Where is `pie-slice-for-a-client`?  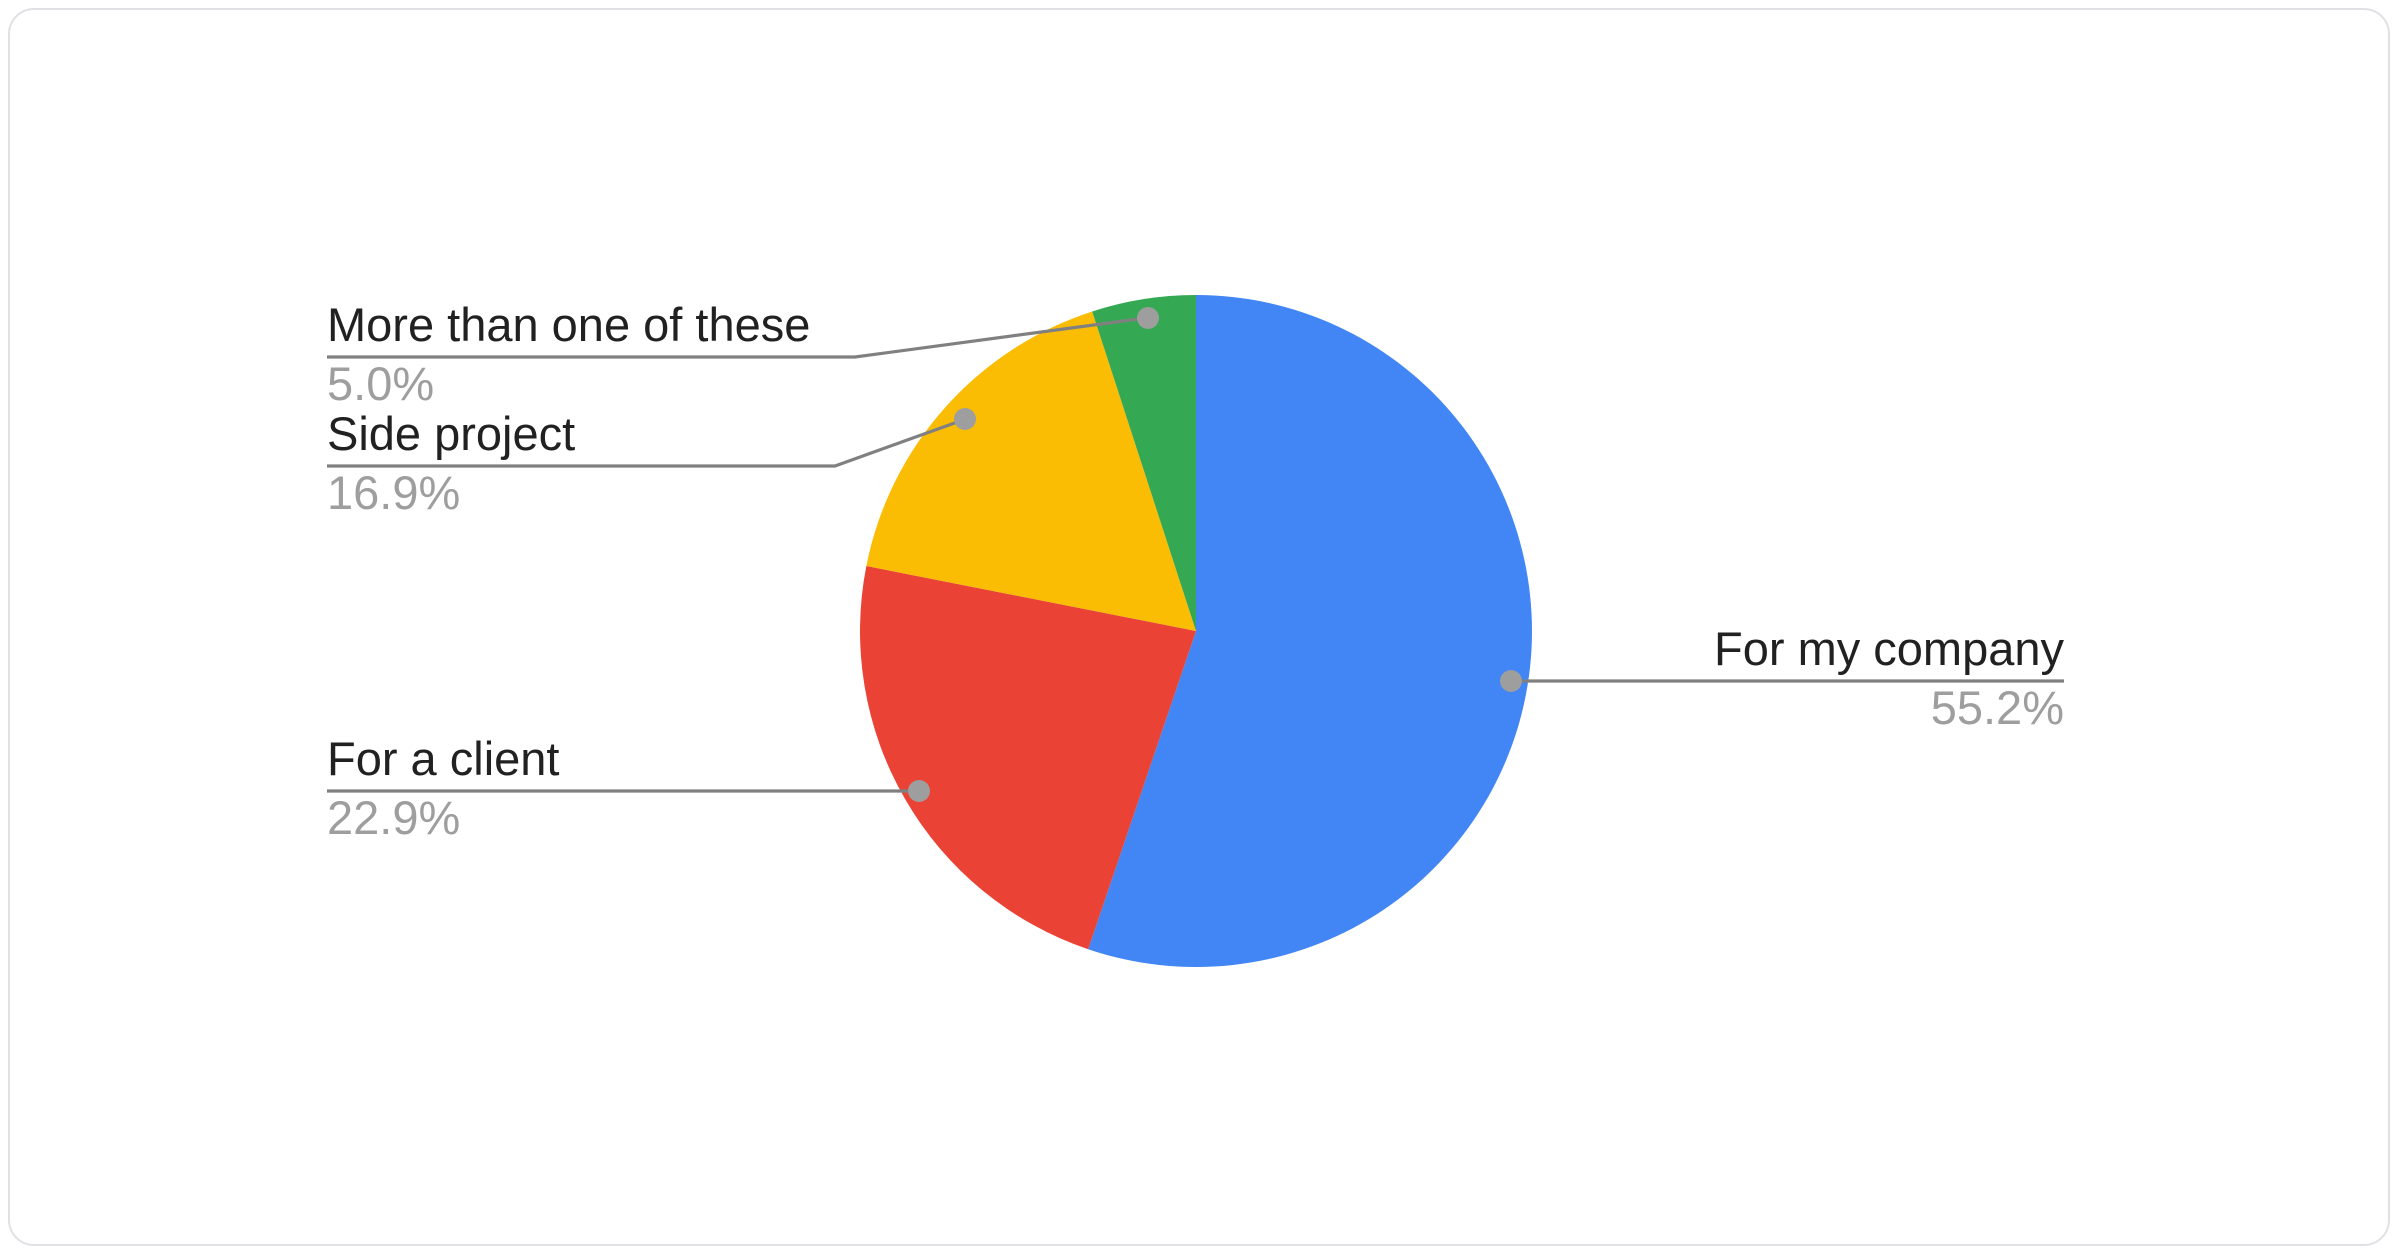
pie-slice-for-a-client is located at coordinates (1027, 757).